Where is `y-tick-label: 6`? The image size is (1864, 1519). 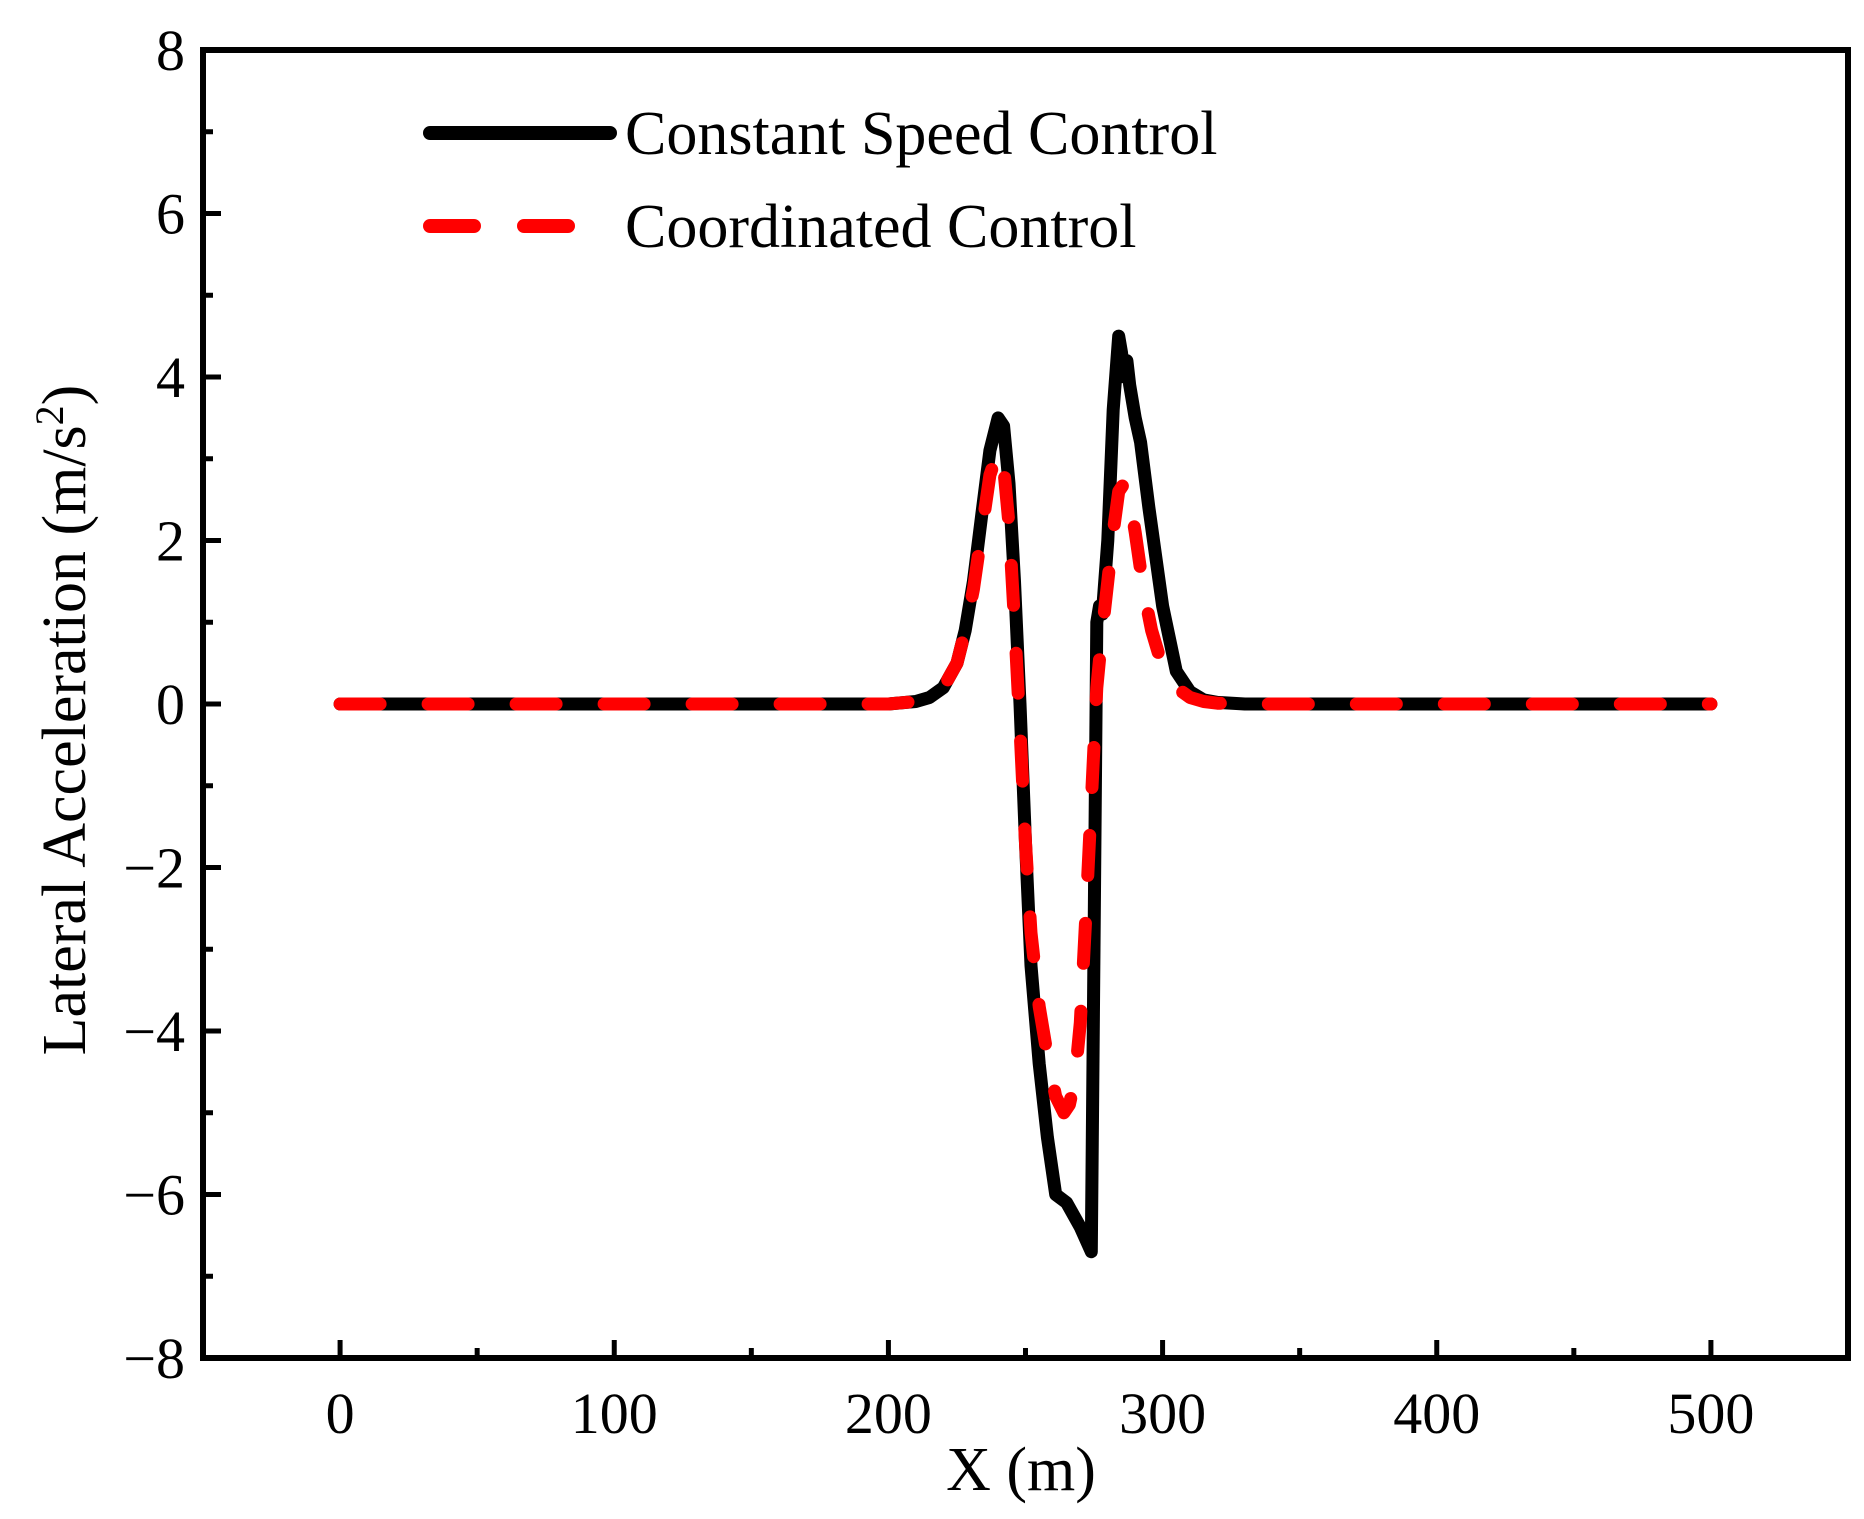 y-tick-label: 6 is located at coordinates (170, 214).